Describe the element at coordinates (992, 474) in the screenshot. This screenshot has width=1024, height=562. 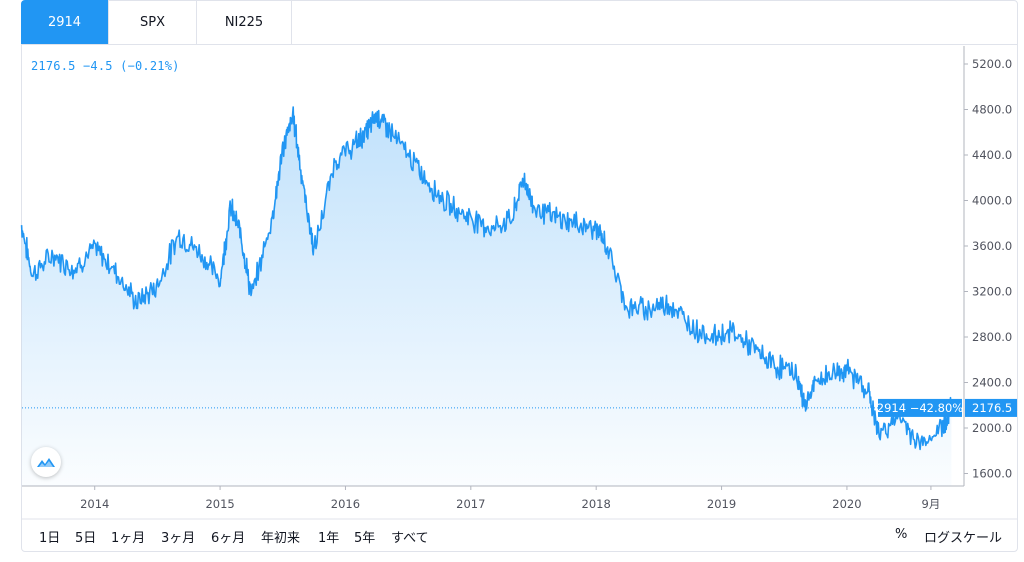
I see `y-tick-label: 1600.0` at that location.